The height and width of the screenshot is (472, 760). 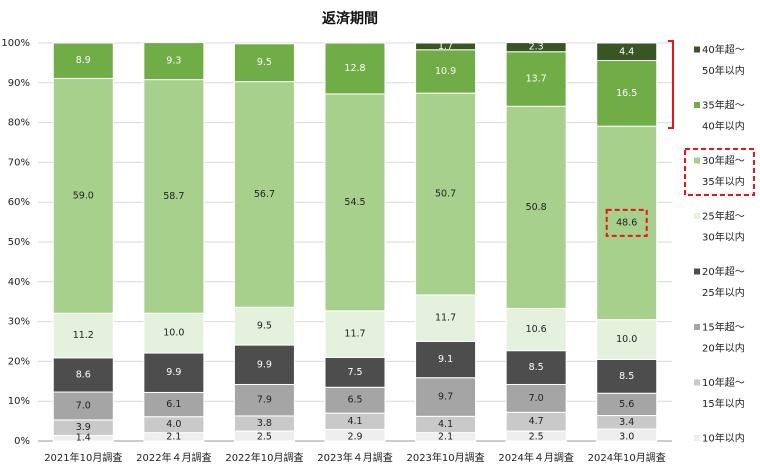 I want to click on data-label: 56.7, so click(x=264, y=194).